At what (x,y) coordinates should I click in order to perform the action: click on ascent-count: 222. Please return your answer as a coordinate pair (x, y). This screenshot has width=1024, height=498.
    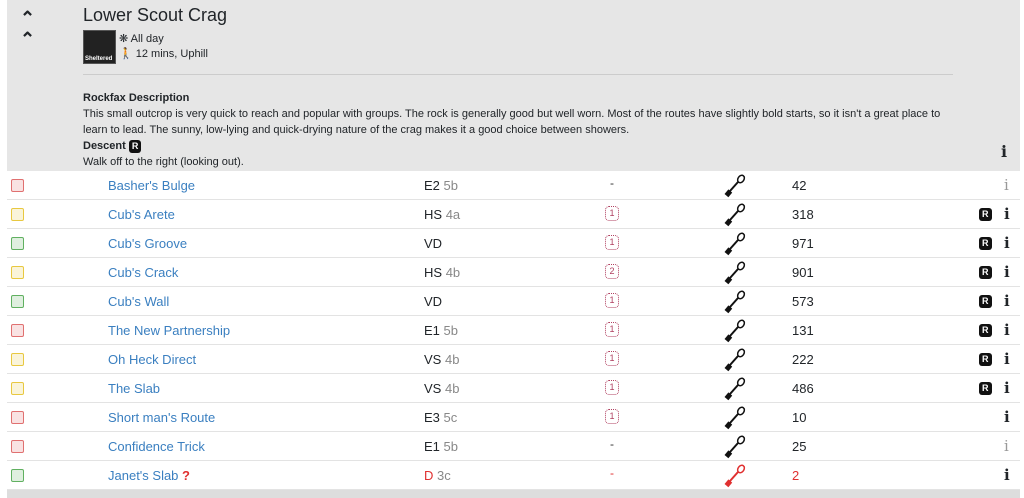
    Looking at the image, I should click on (803, 359).